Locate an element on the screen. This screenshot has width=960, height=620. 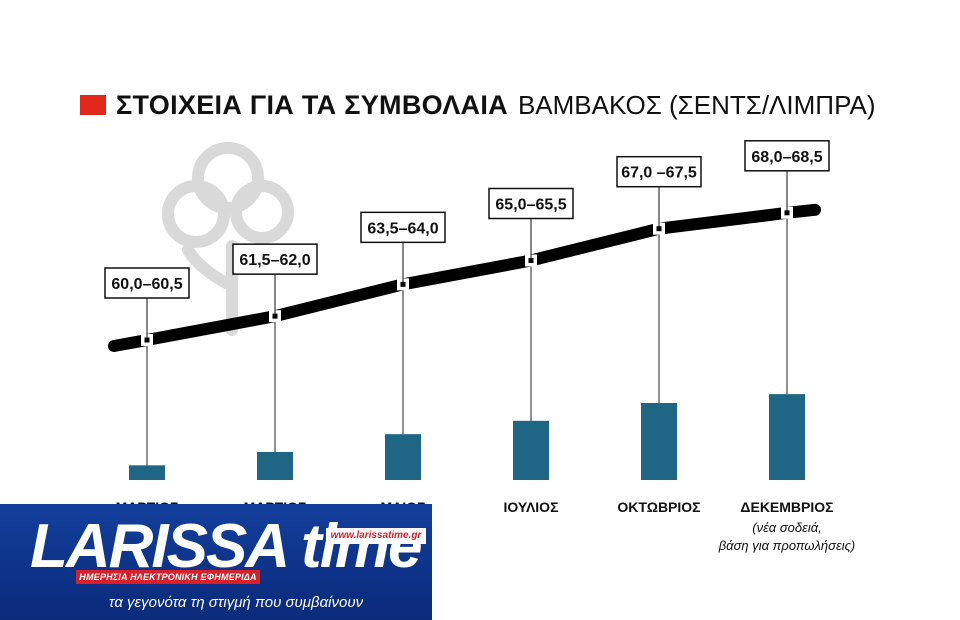
cotton-plant-icon is located at coordinates (228, 239).